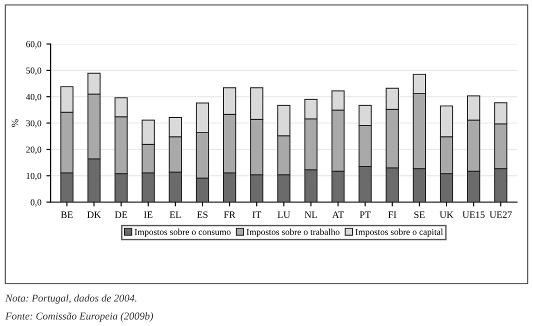 This screenshot has height=326, width=533. Describe the element at coordinates (94, 215) in the screenshot. I see `x-tick-label: DK` at that location.